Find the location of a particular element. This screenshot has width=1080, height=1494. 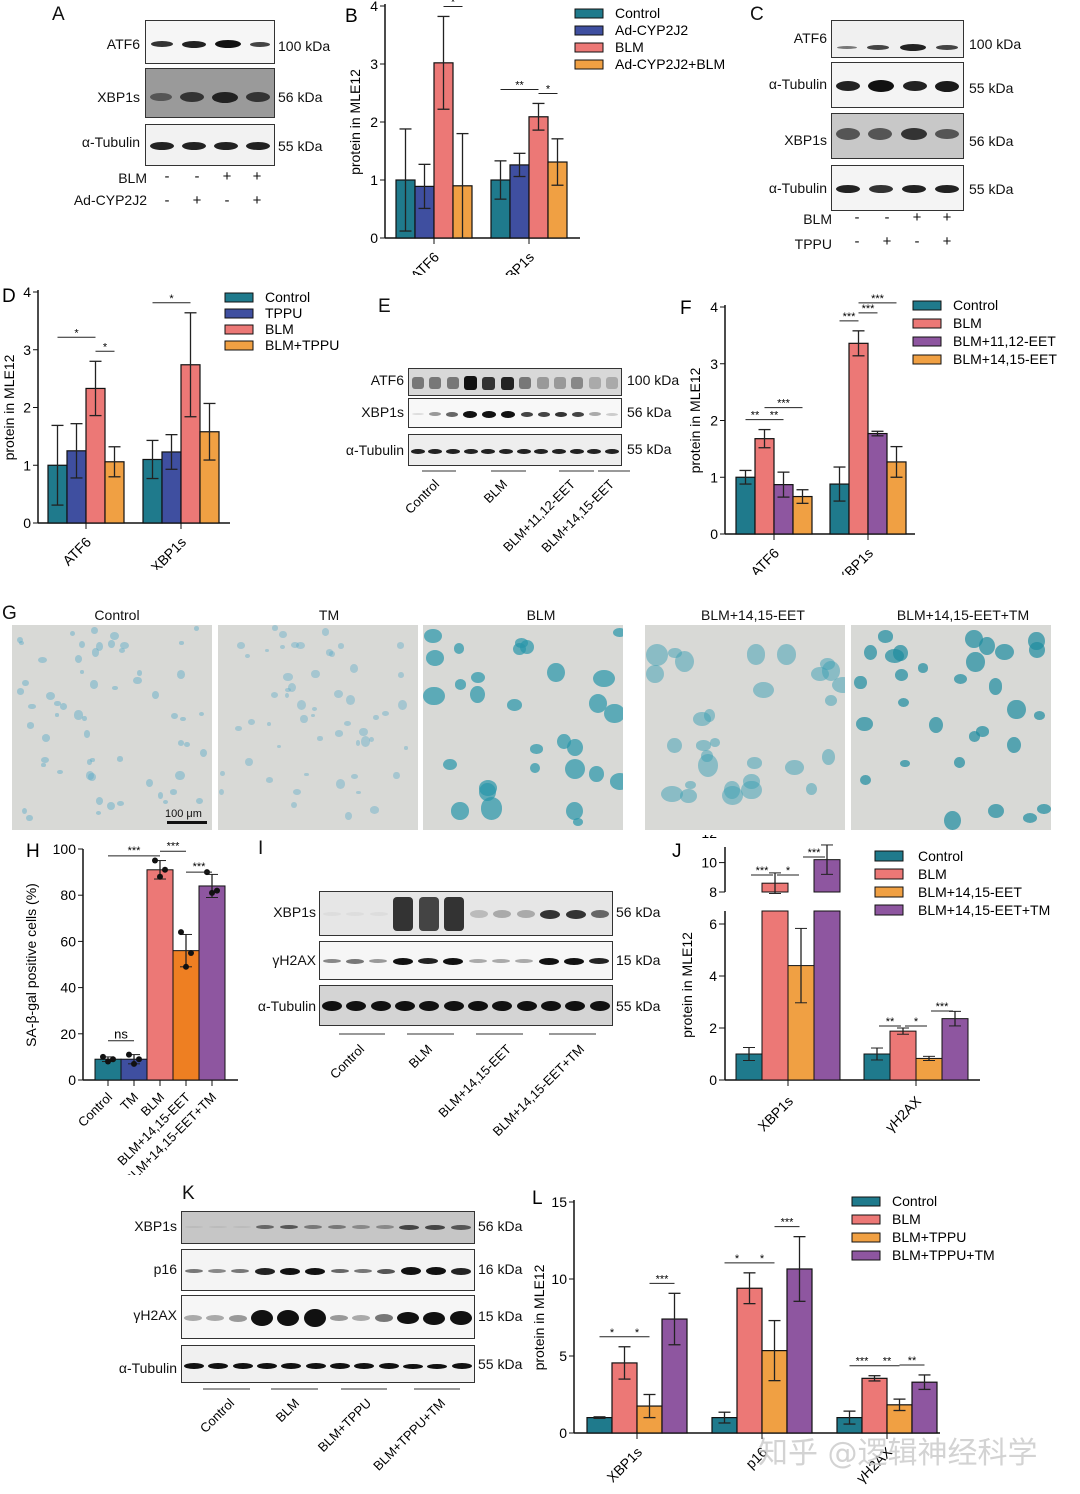

kda-label: 100 kDa is located at coordinates (304, 46).